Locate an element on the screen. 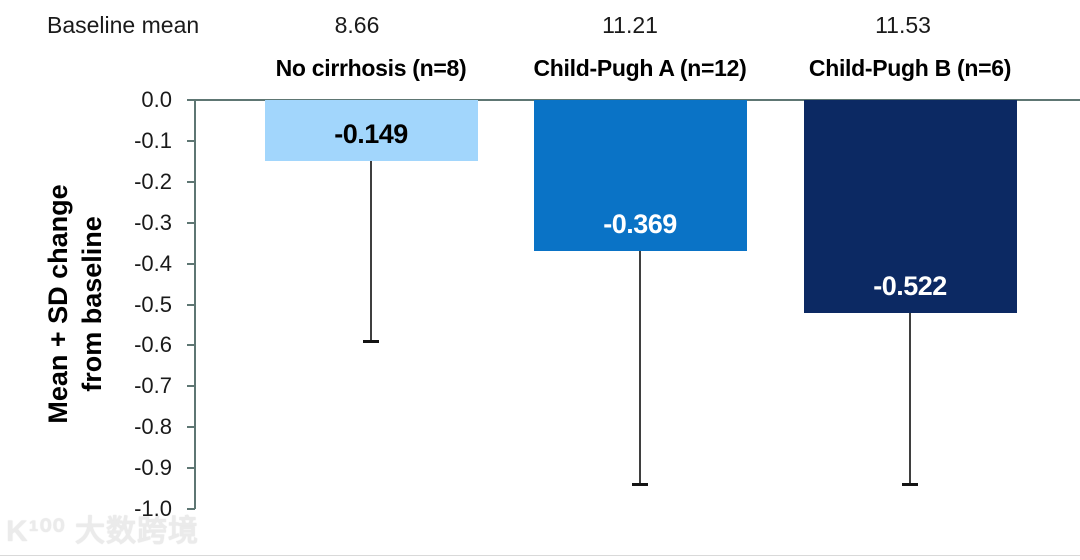 The image size is (1080, 560). y-tick-label: -0.2 is located at coordinates (153, 181).